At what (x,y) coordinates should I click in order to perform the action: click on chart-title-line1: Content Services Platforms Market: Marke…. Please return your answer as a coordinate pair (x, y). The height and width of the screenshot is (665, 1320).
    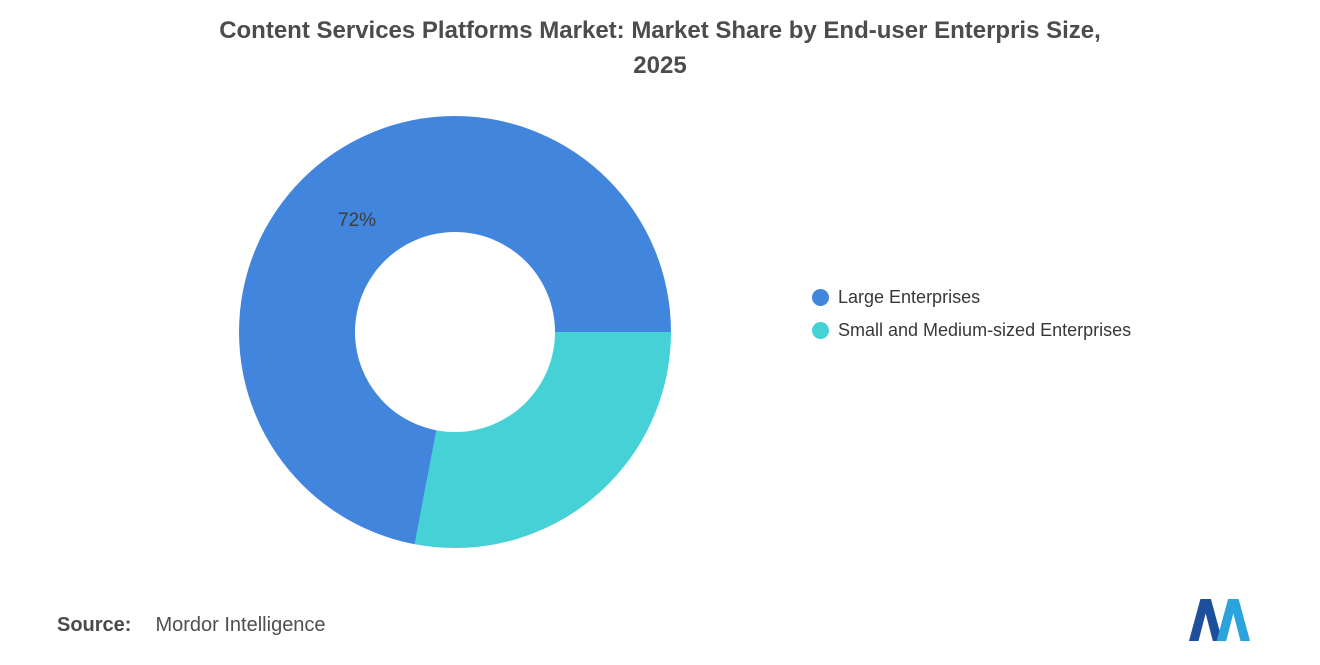
    Looking at the image, I should click on (660, 30).